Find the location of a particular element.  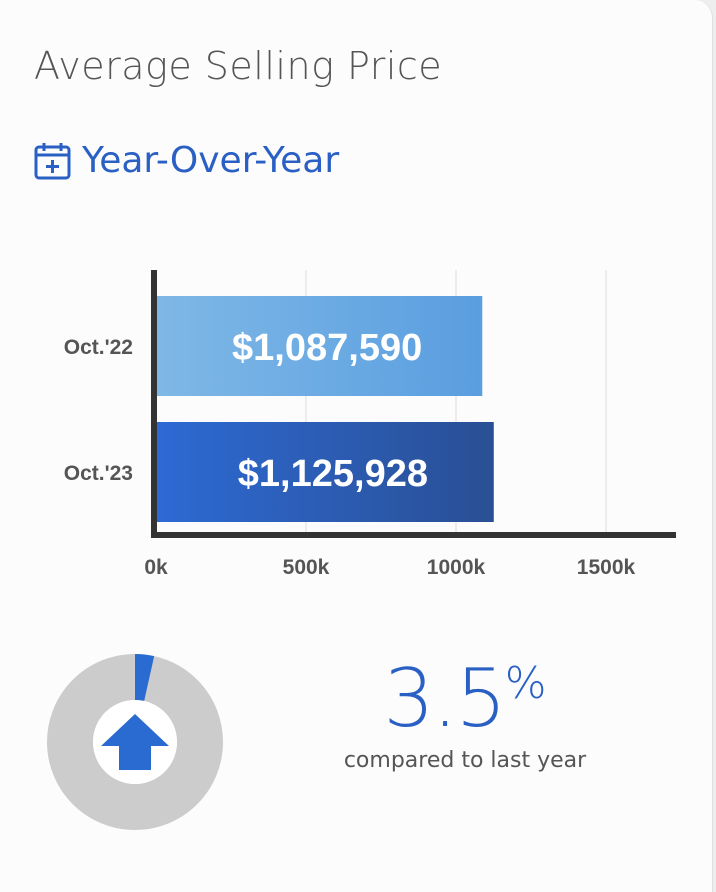

calendar-plus-icon is located at coordinates (53, 161).